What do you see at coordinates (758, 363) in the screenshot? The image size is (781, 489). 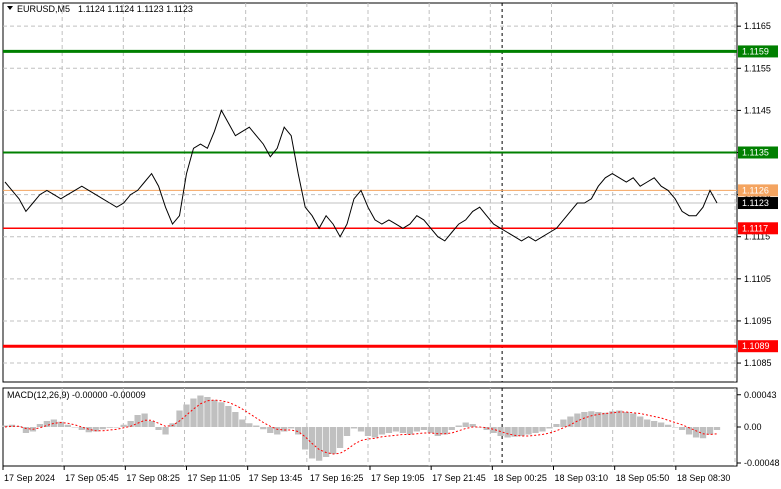 I see `y-tick-label: 1.1085` at bounding box center [758, 363].